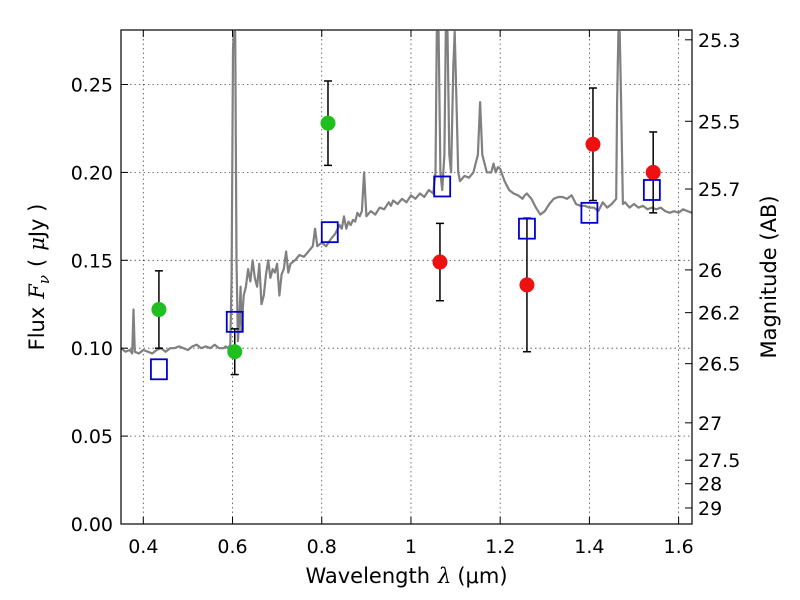 Image resolution: width=800 pixels, height=600 pixels. I want to click on x-tick-label: 0.6, so click(232, 547).